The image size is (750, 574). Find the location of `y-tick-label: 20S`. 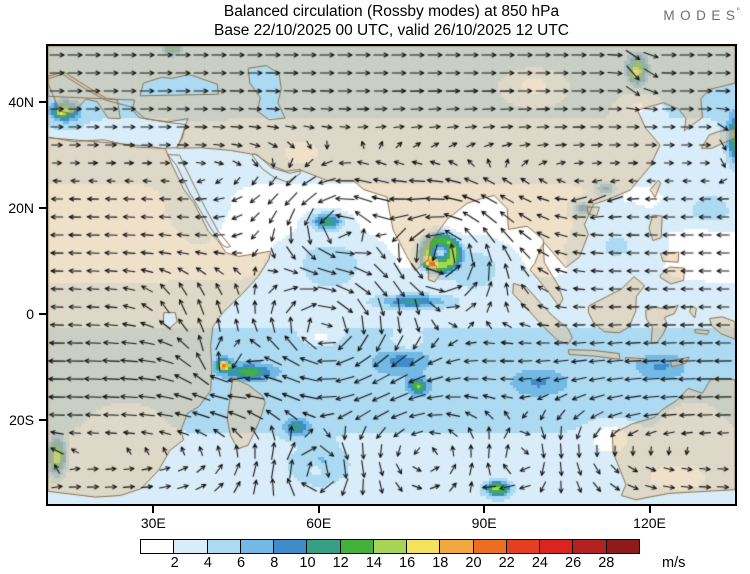

y-tick-label: 20S is located at coordinates (21, 419).